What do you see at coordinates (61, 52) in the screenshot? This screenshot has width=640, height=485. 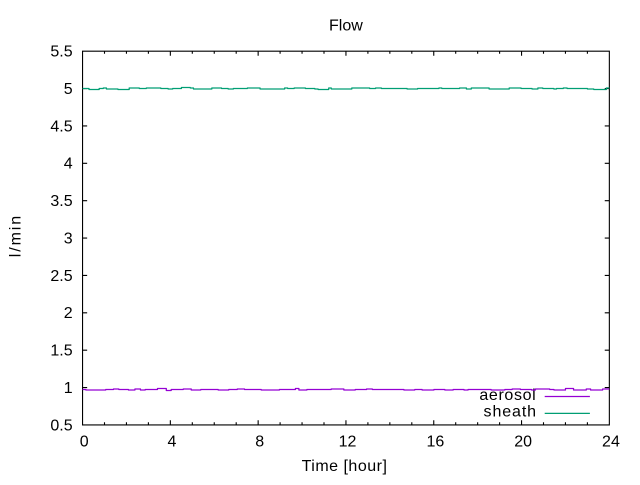 I see `svg-text: 5.5` at bounding box center [61, 52].